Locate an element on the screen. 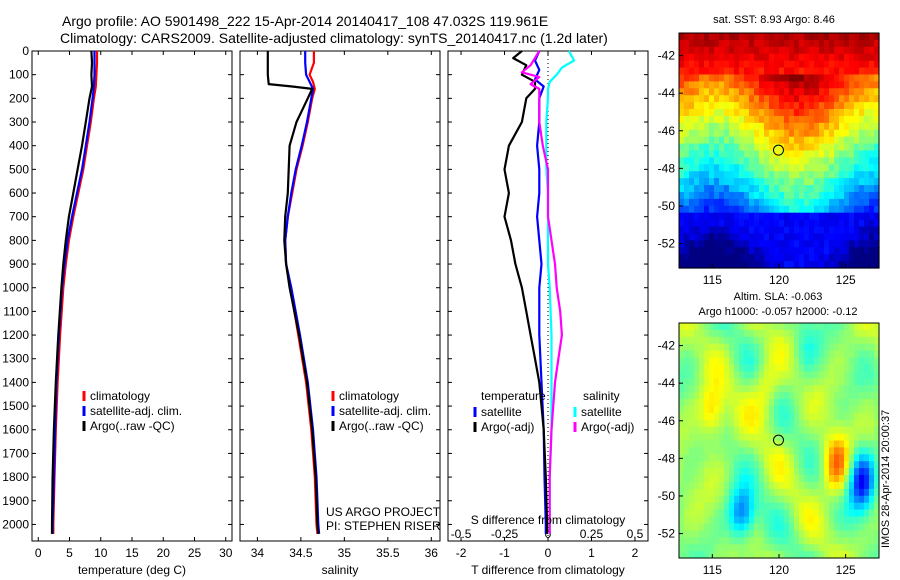  legend-label: climatology is located at coordinates (120, 396).